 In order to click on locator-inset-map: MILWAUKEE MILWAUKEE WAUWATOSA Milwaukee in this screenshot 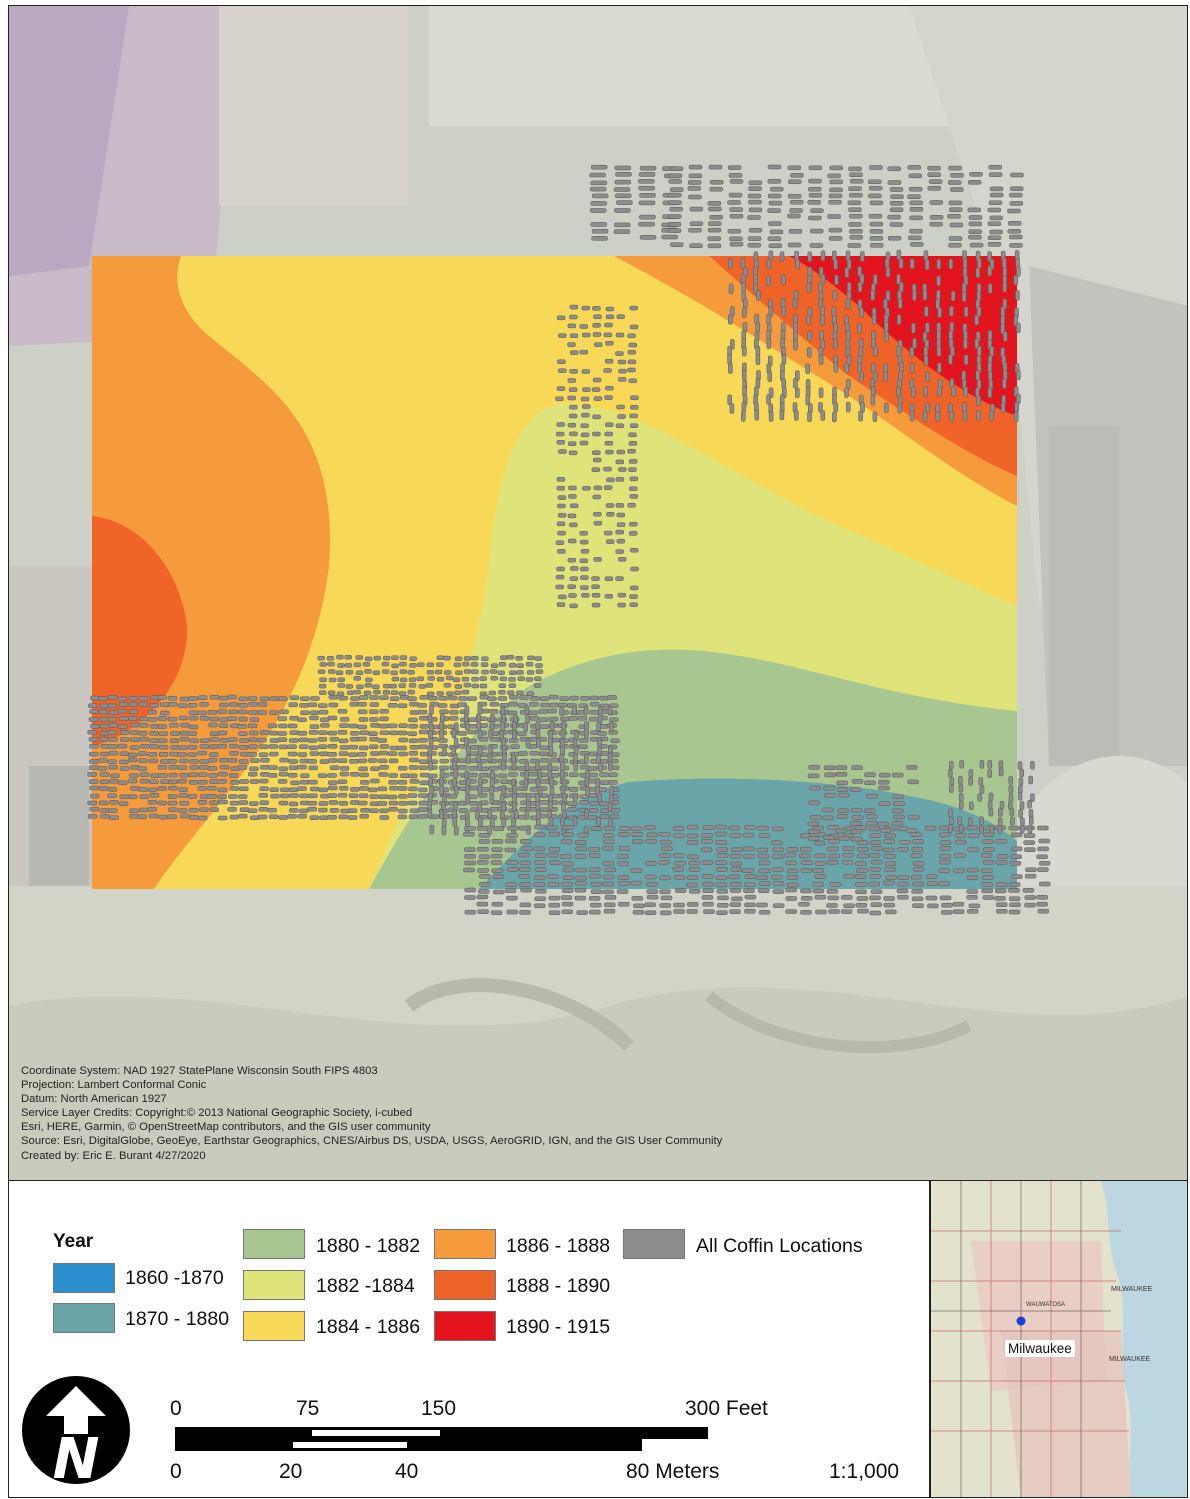, I will do `click(1059, 1339)`.